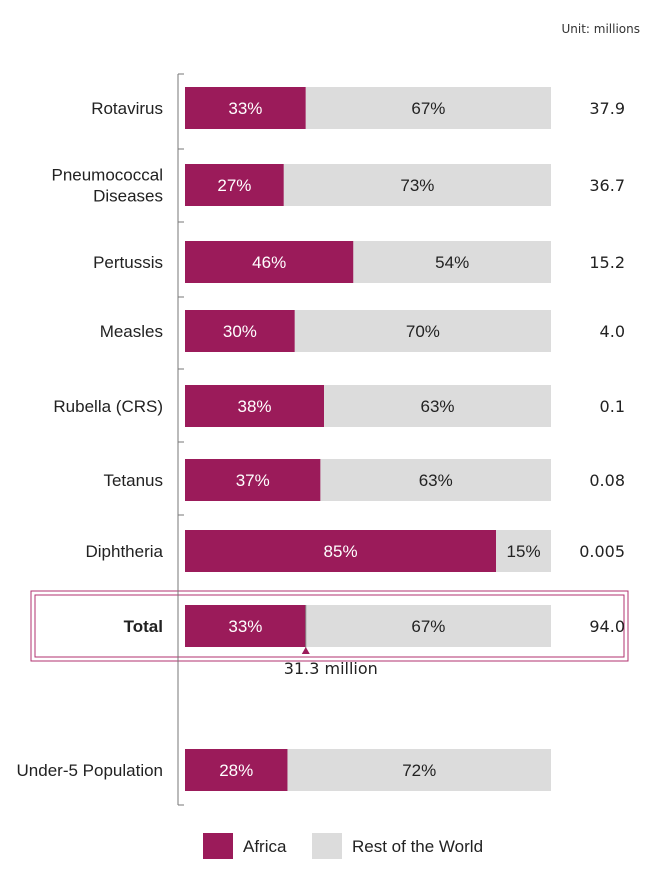 This screenshot has height=870, width=646. I want to click on bar-rest-pneumococcal-diseases, so click(417, 185).